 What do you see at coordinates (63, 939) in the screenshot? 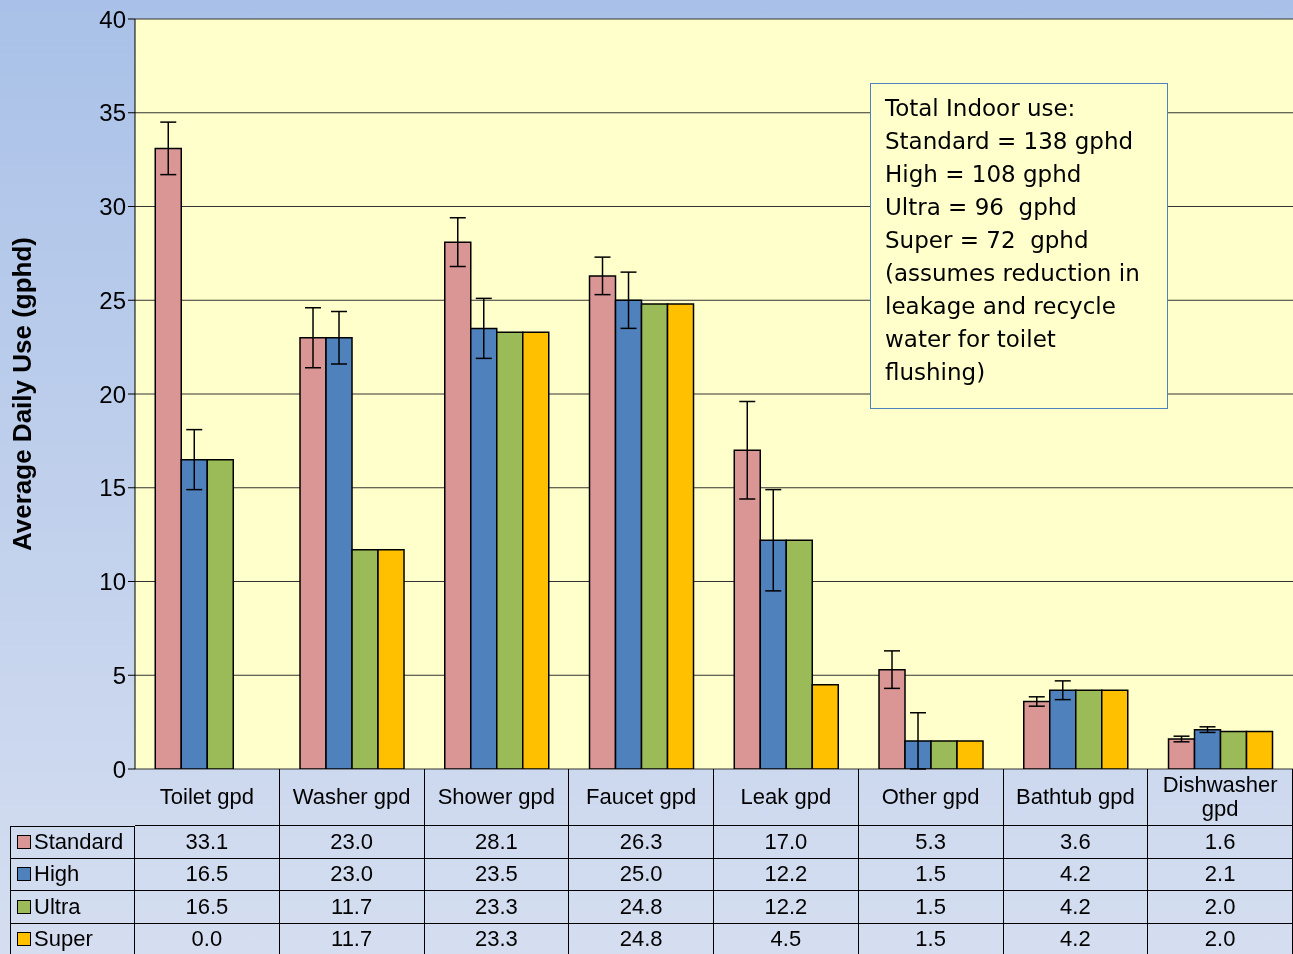
I see `legend-label: Super` at bounding box center [63, 939].